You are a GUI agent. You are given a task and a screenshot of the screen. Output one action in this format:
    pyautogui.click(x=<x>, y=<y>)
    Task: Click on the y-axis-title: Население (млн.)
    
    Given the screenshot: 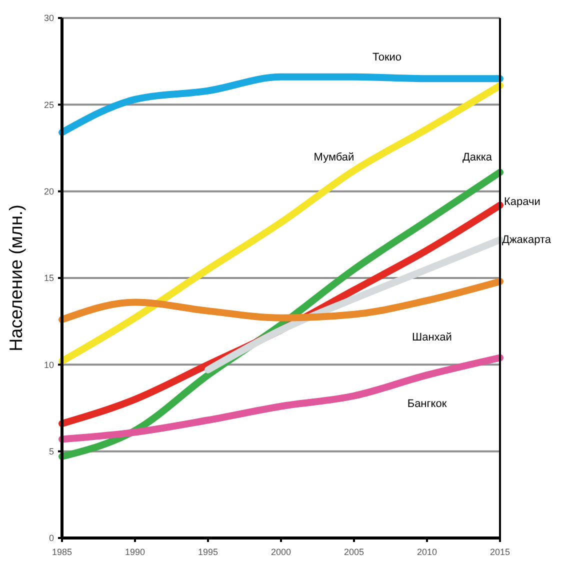 What is the action you would take?
    pyautogui.click(x=16, y=278)
    